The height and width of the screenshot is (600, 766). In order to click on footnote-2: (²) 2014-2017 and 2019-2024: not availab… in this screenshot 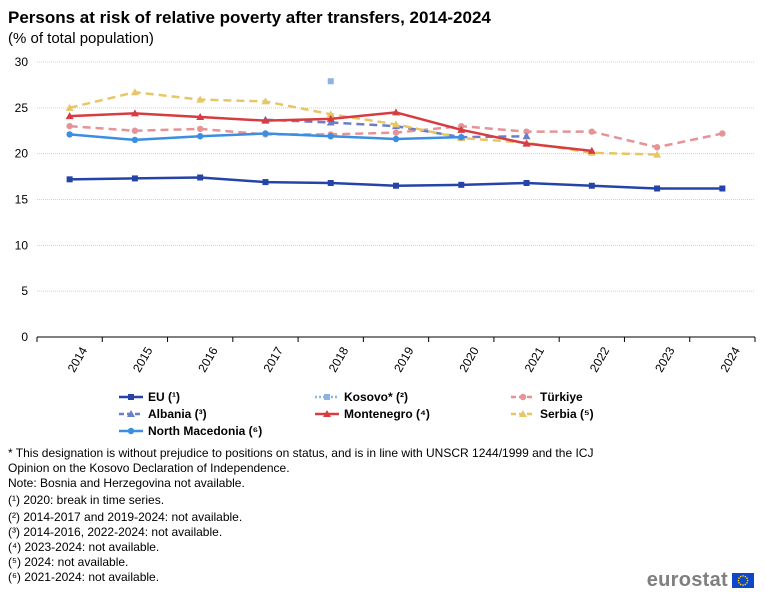, I will do `click(125, 517)`.